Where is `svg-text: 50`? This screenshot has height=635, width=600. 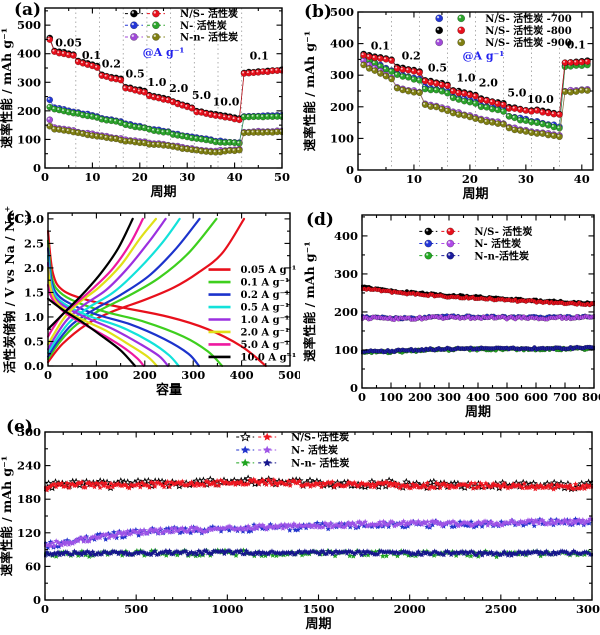
svg-text: 50 is located at coordinates (282, 177).